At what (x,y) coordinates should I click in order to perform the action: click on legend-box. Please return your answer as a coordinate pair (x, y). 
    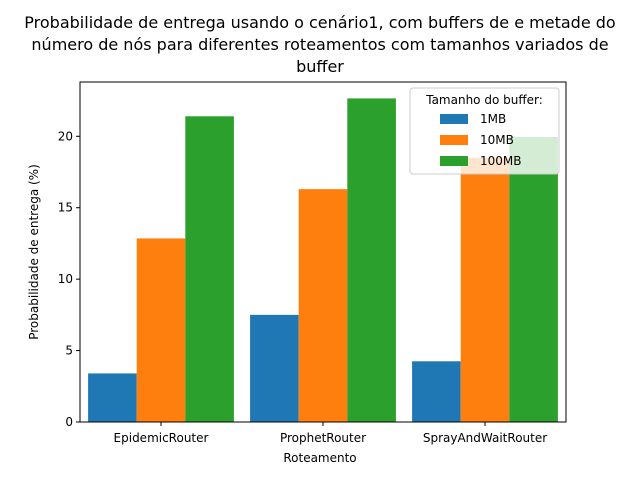
    Looking at the image, I should click on (484, 131).